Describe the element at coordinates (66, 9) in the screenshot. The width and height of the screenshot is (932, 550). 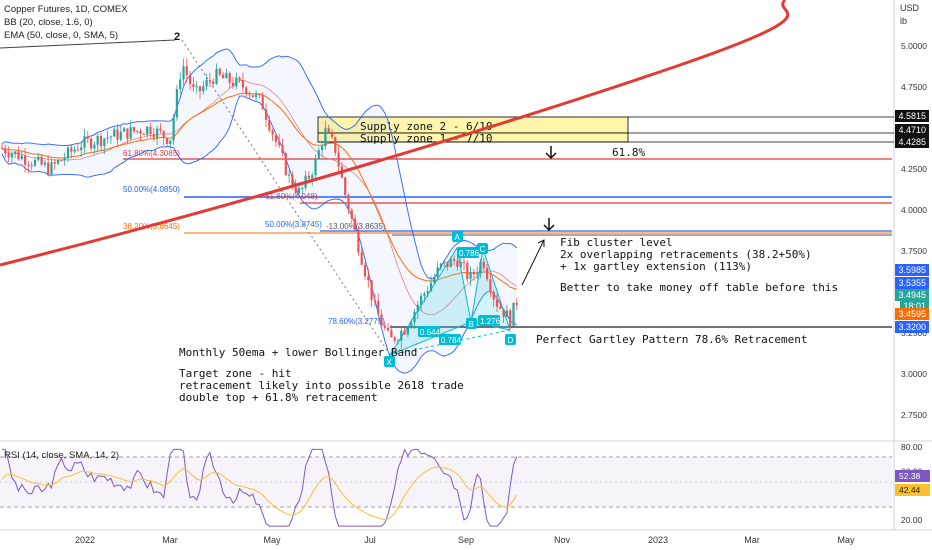
I see `symbol-legend: Copper Futures, 1D, COMEX` at that location.